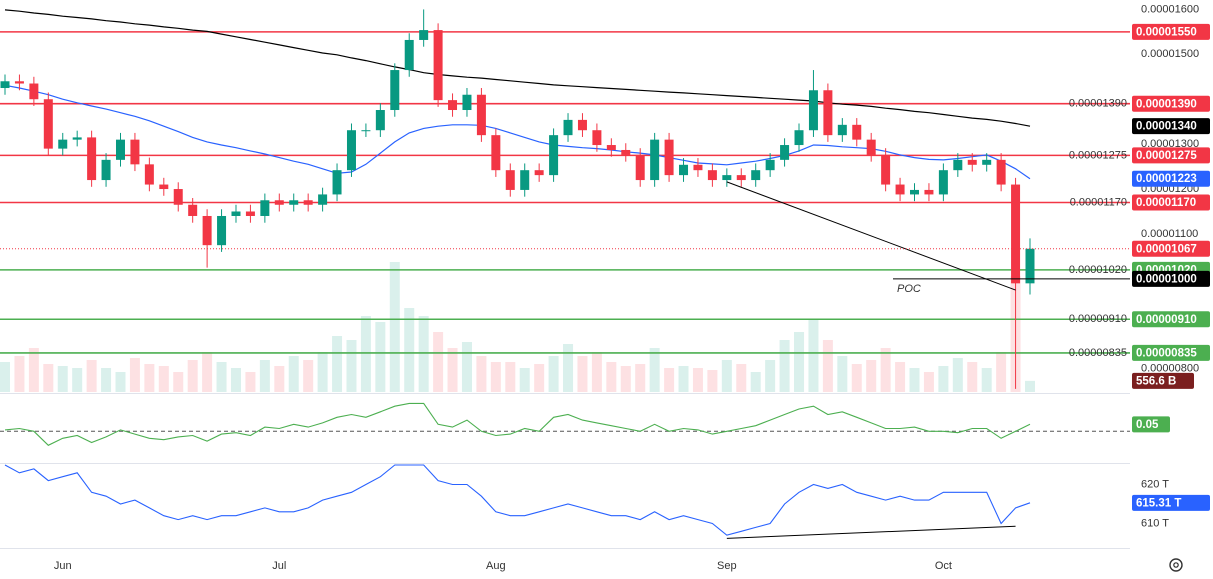  I want to click on level-label: 0.00001390, so click(1166, 104).